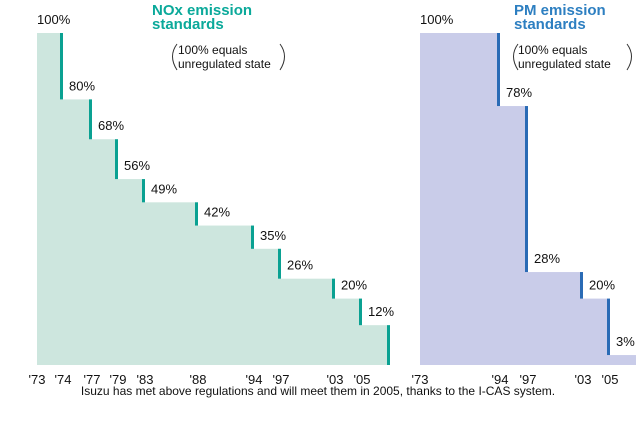  Describe the element at coordinates (111, 125) in the screenshot. I see `data-label: 68%` at that location.